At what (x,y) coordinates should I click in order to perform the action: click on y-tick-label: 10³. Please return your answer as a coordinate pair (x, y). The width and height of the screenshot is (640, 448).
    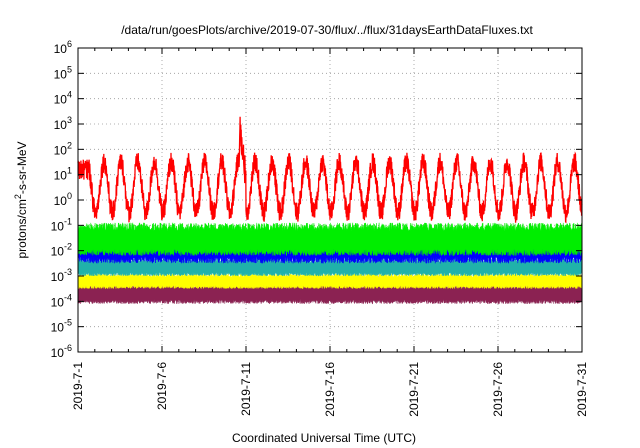
    Looking at the image, I should click on (63, 123).